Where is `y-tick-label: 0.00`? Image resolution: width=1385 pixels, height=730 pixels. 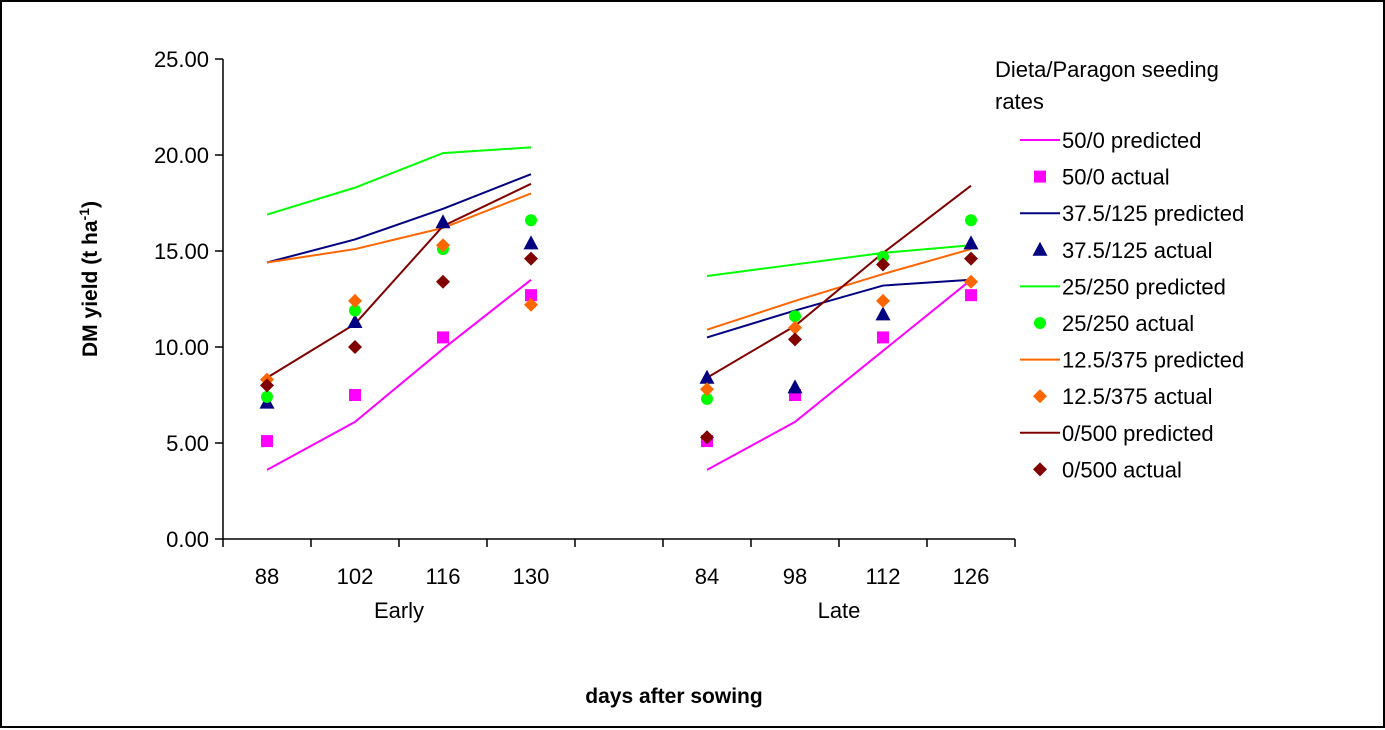 y-tick-label: 0.00 is located at coordinates (187, 539).